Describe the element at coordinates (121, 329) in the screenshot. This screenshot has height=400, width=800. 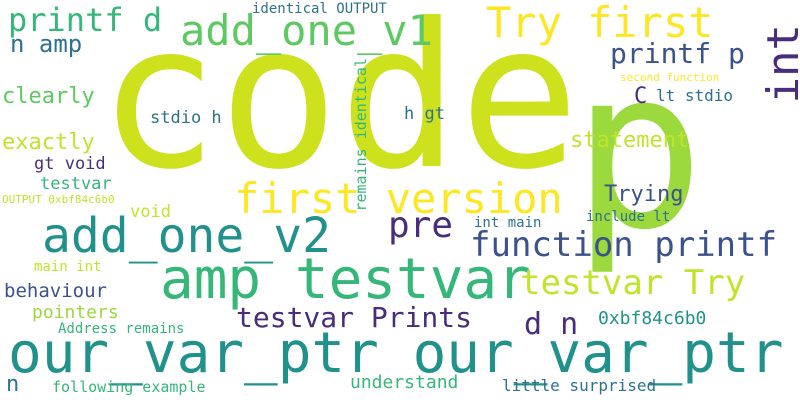
I see `word-address-remains: Address remains` at that location.